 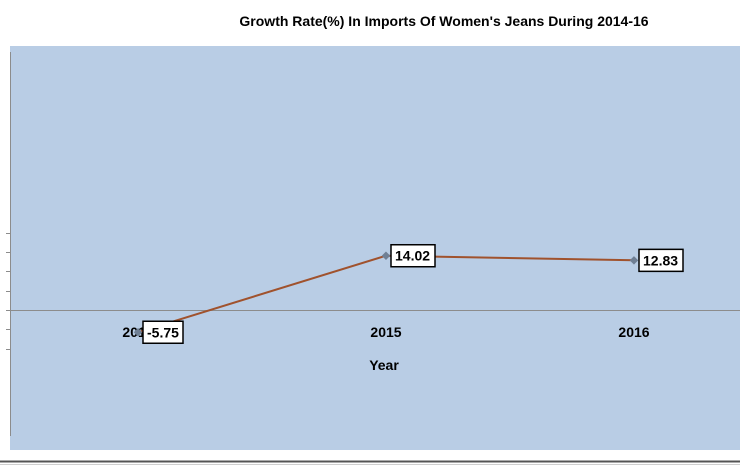 I want to click on data-label: 12.83, so click(x=661, y=260).